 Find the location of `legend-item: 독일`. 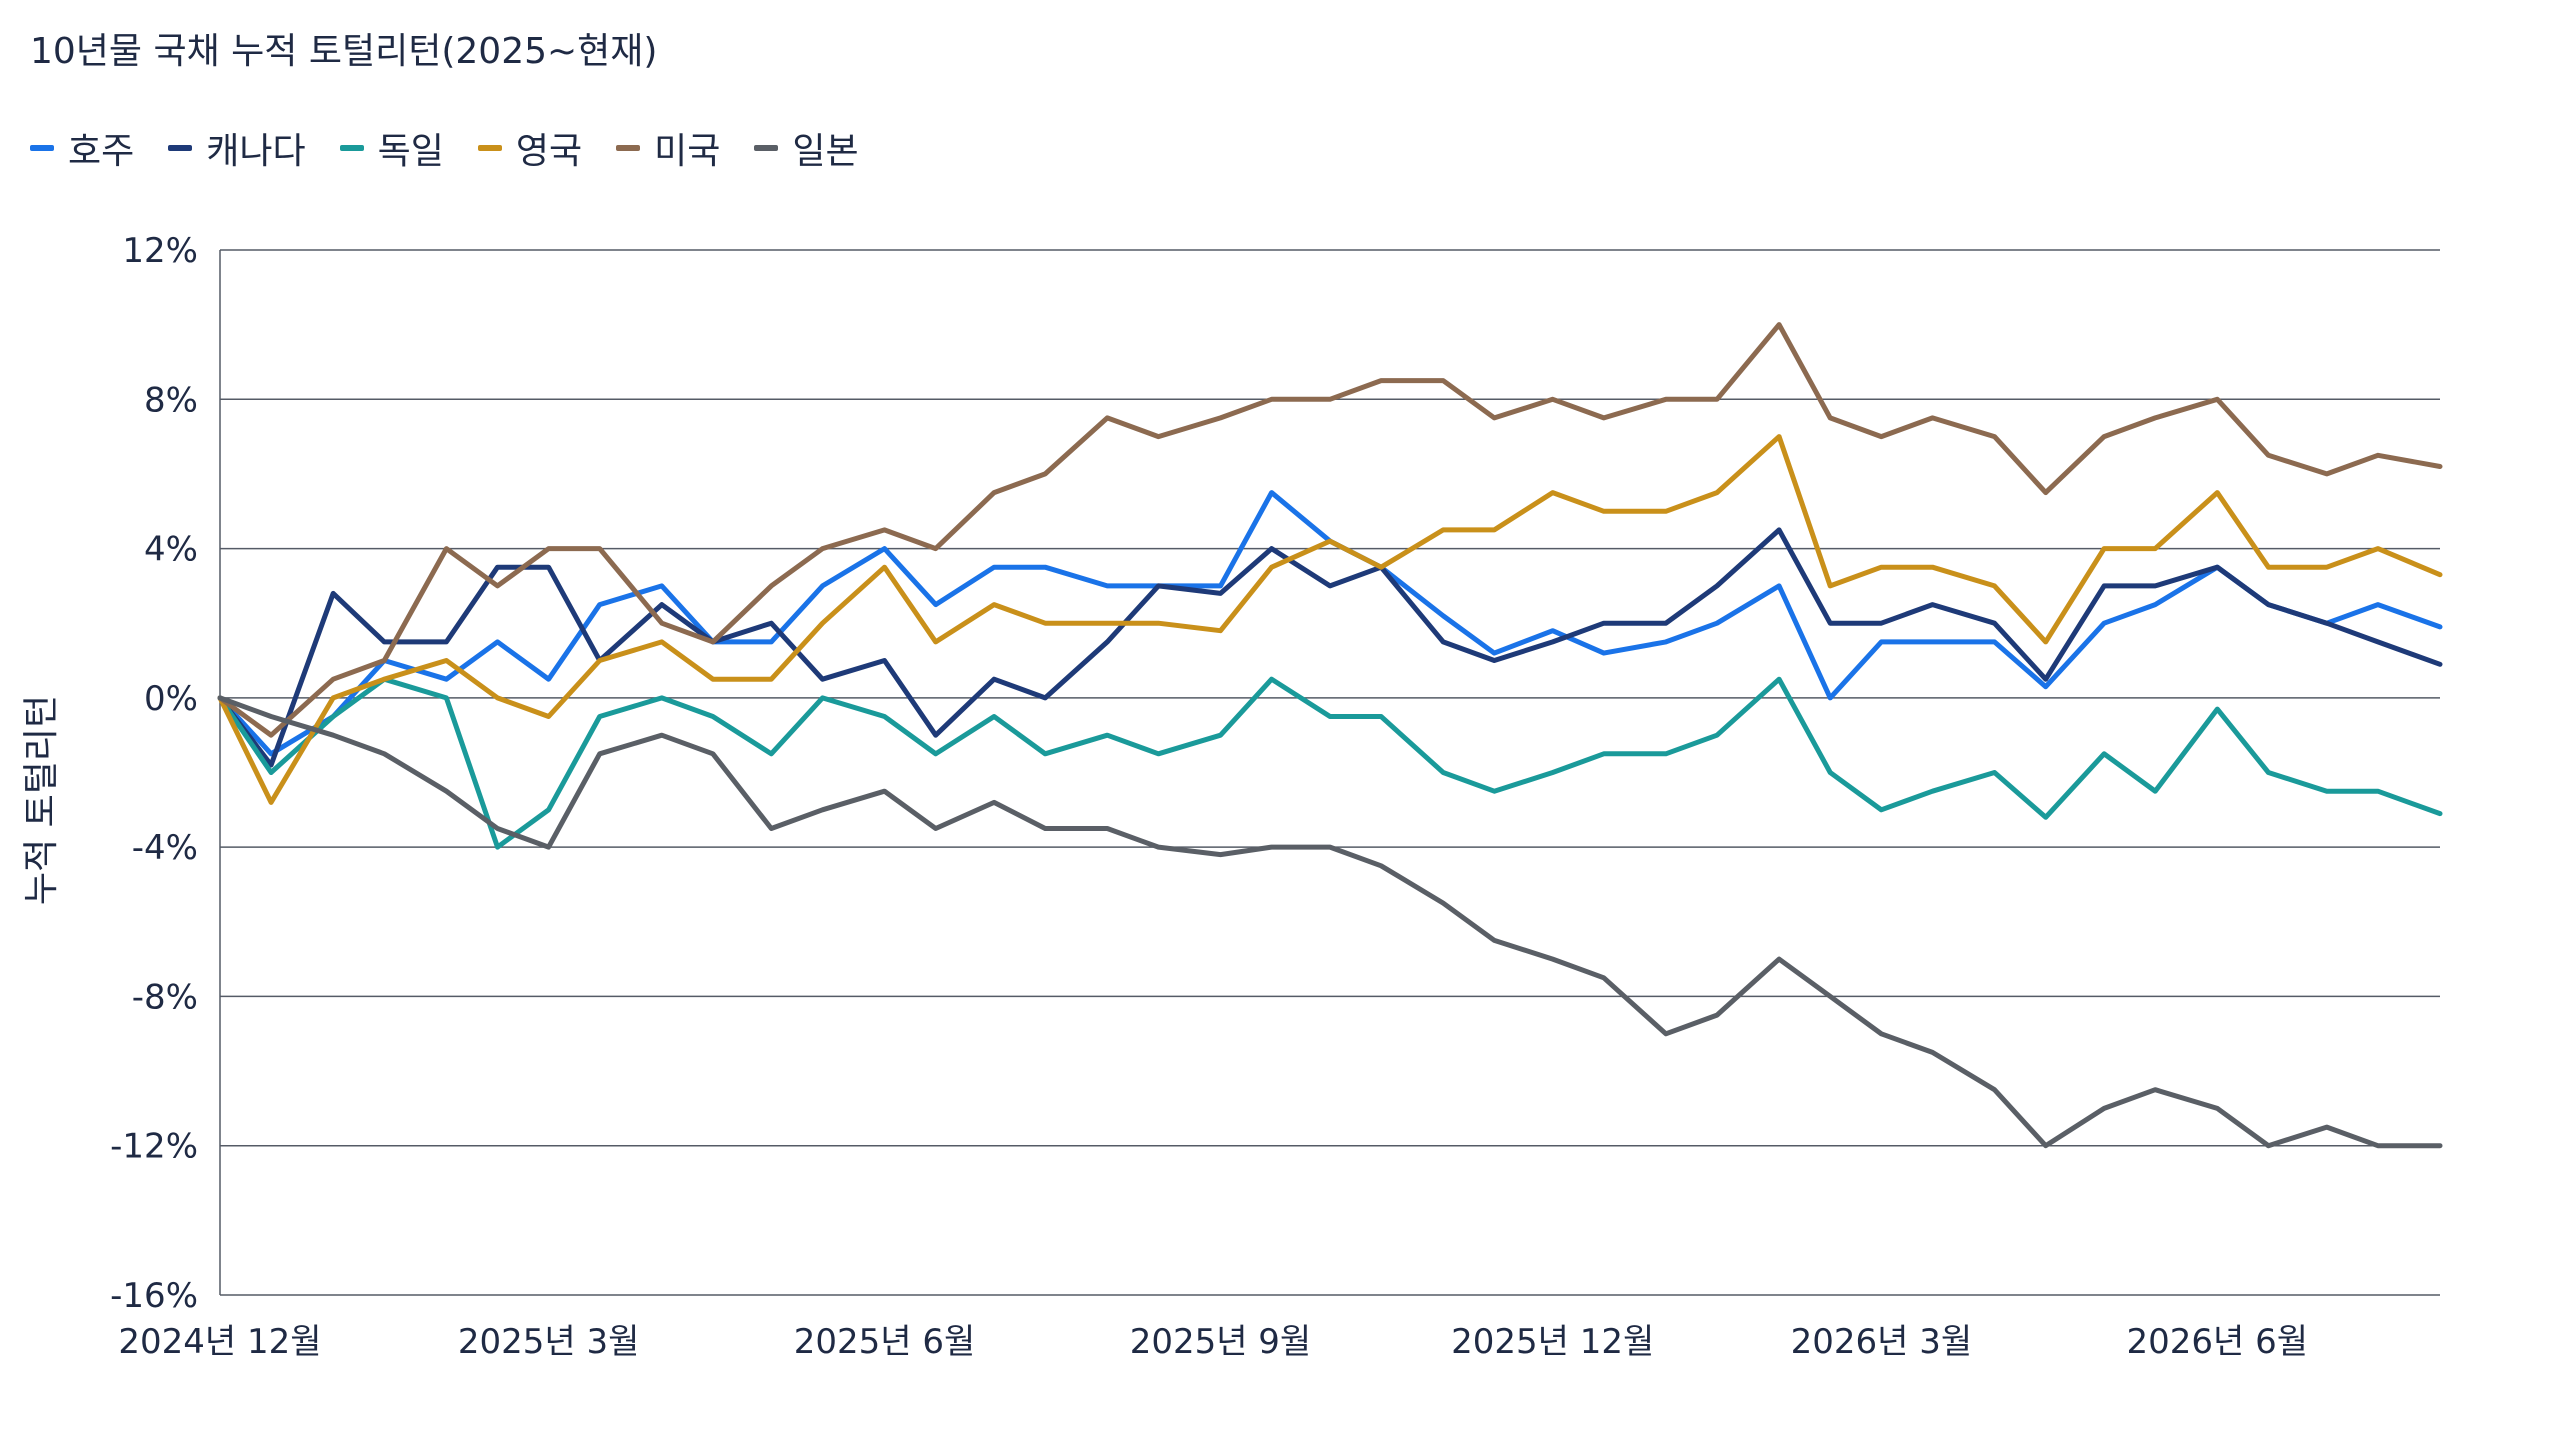

legend-item: 독일 is located at coordinates (391, 148).